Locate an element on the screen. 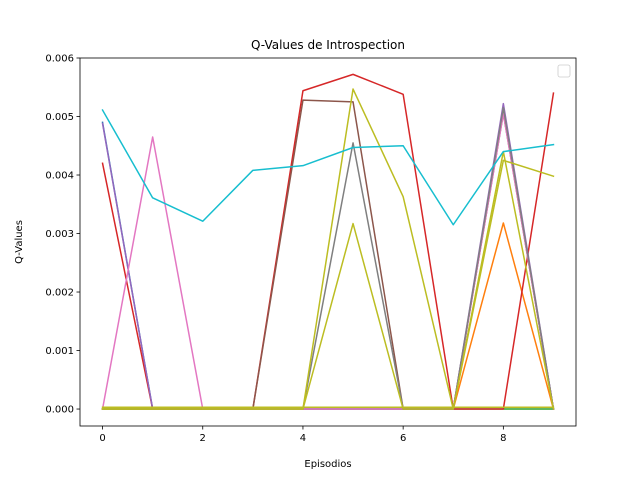 This screenshot has height=480, width=640. y-tick-label: 0.003 is located at coordinates (59, 234).